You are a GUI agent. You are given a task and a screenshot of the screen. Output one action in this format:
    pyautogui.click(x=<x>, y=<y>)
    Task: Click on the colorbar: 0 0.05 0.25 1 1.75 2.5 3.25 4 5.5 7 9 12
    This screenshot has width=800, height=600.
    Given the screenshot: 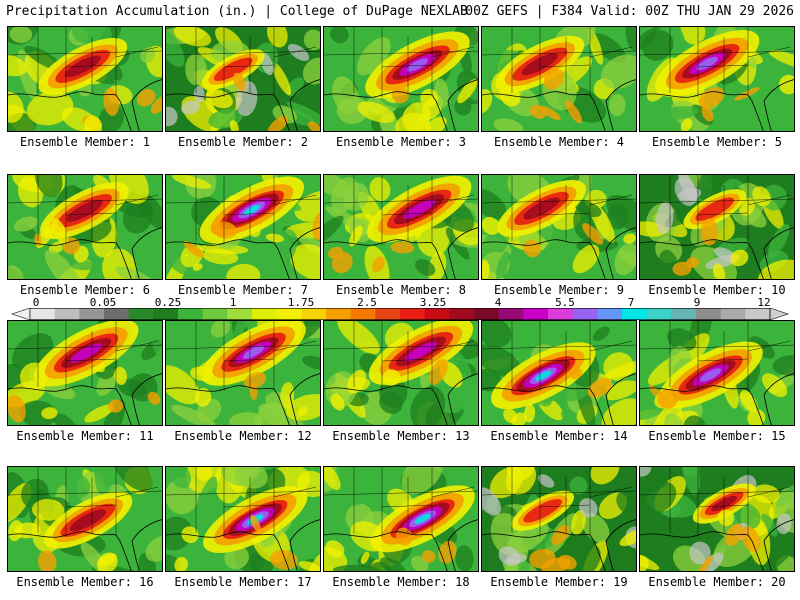 What is the action you would take?
    pyautogui.click(x=400, y=308)
    